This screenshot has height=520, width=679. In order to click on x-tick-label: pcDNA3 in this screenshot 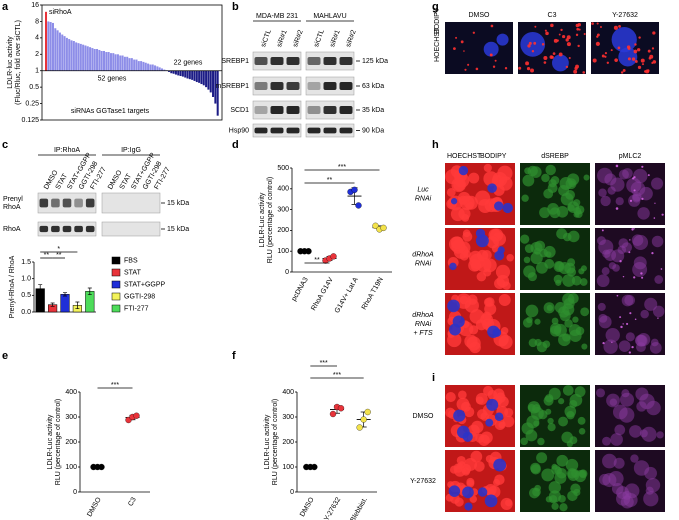, I will do `click(300, 289)`.